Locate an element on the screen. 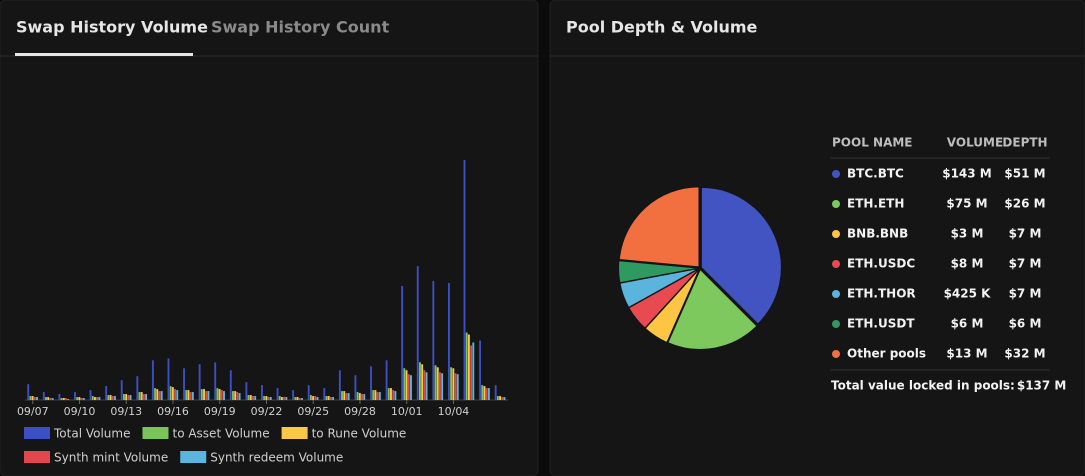 The image size is (1085, 476). tab: Swap History Count is located at coordinates (300, 27).